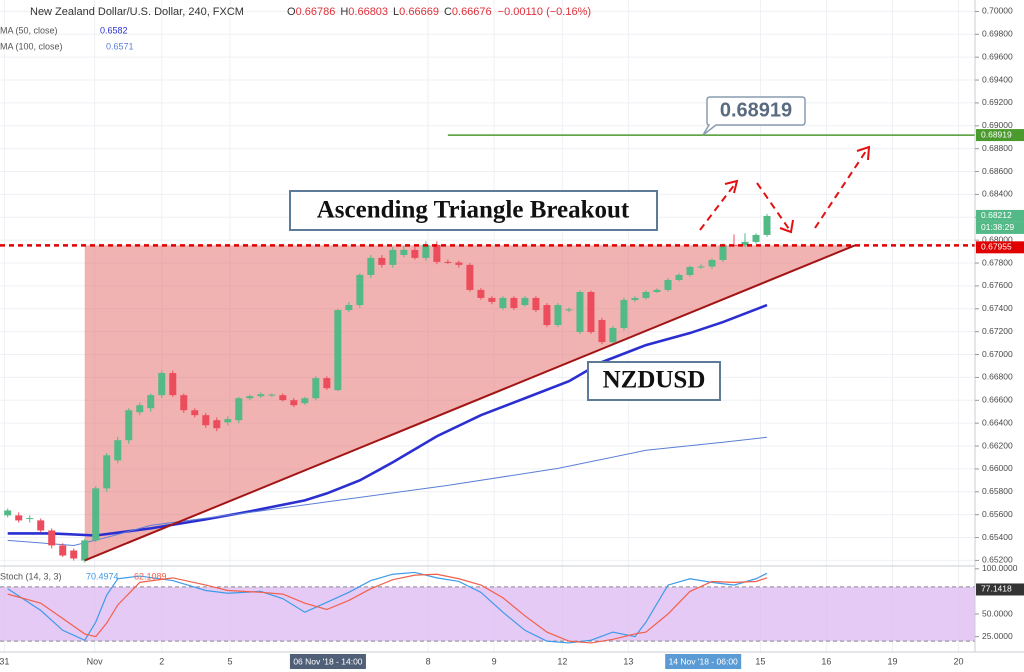  I want to click on x-tick-label: 15, so click(760, 661).